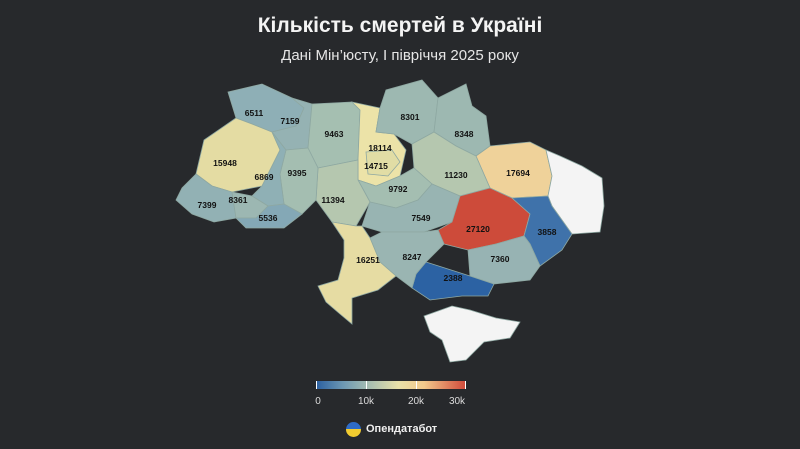 The height and width of the screenshot is (449, 800). Describe the element at coordinates (400, 55) in the screenshot. I see `page-subtitle: Дані Мін’юсту, І півріччя 2025 року` at that location.